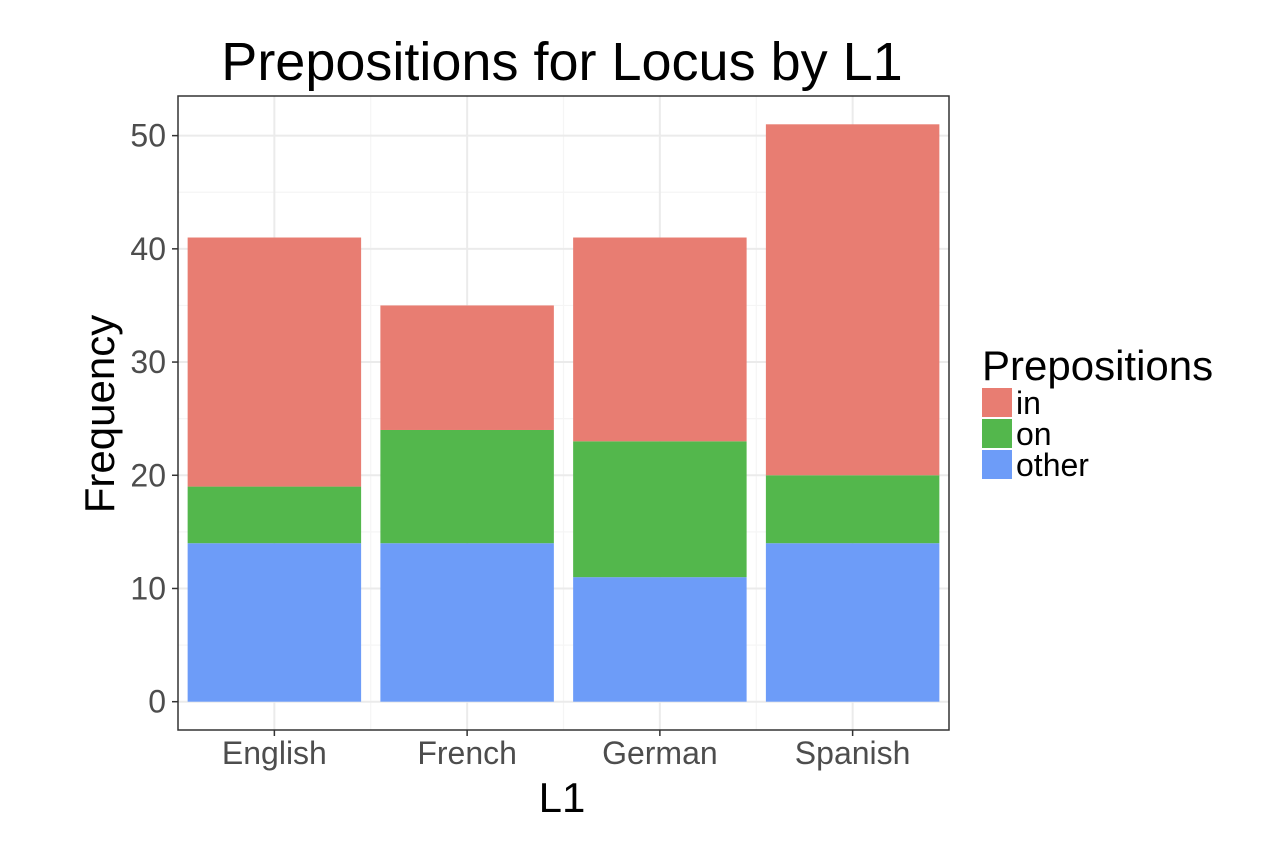 The width and height of the screenshot is (1270, 850). I want to click on bar-spanish-on, so click(852, 509).